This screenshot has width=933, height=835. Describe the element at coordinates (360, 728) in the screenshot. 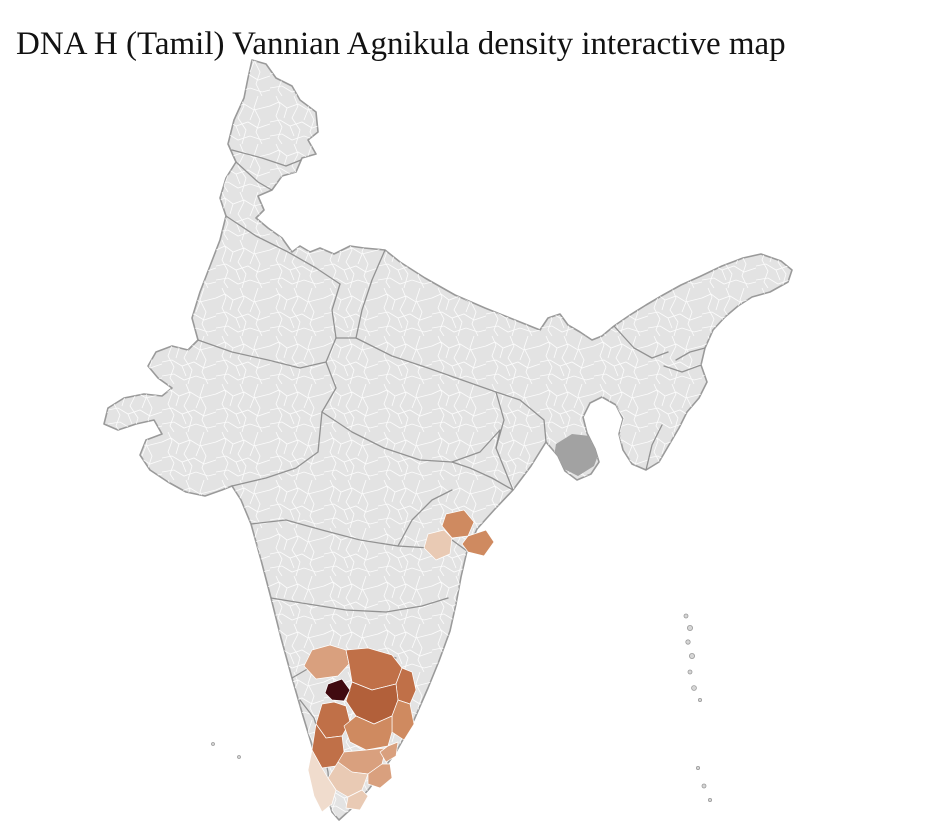

I see `tamilnadu-density-cluster` at that location.